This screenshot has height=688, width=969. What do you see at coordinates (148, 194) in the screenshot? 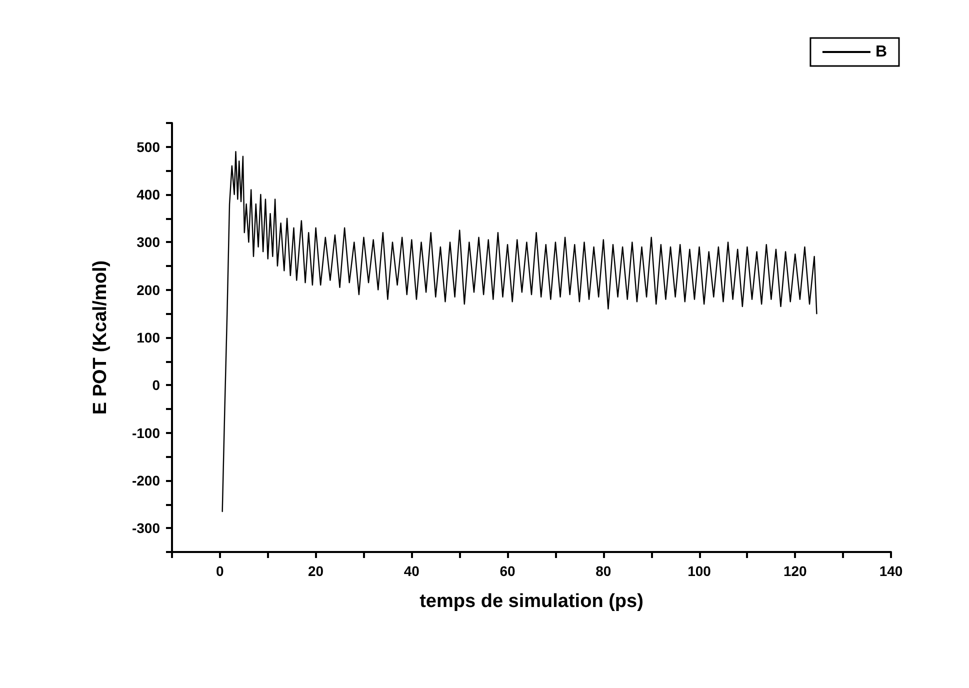
I see `y-tick-label: 400` at bounding box center [148, 194].